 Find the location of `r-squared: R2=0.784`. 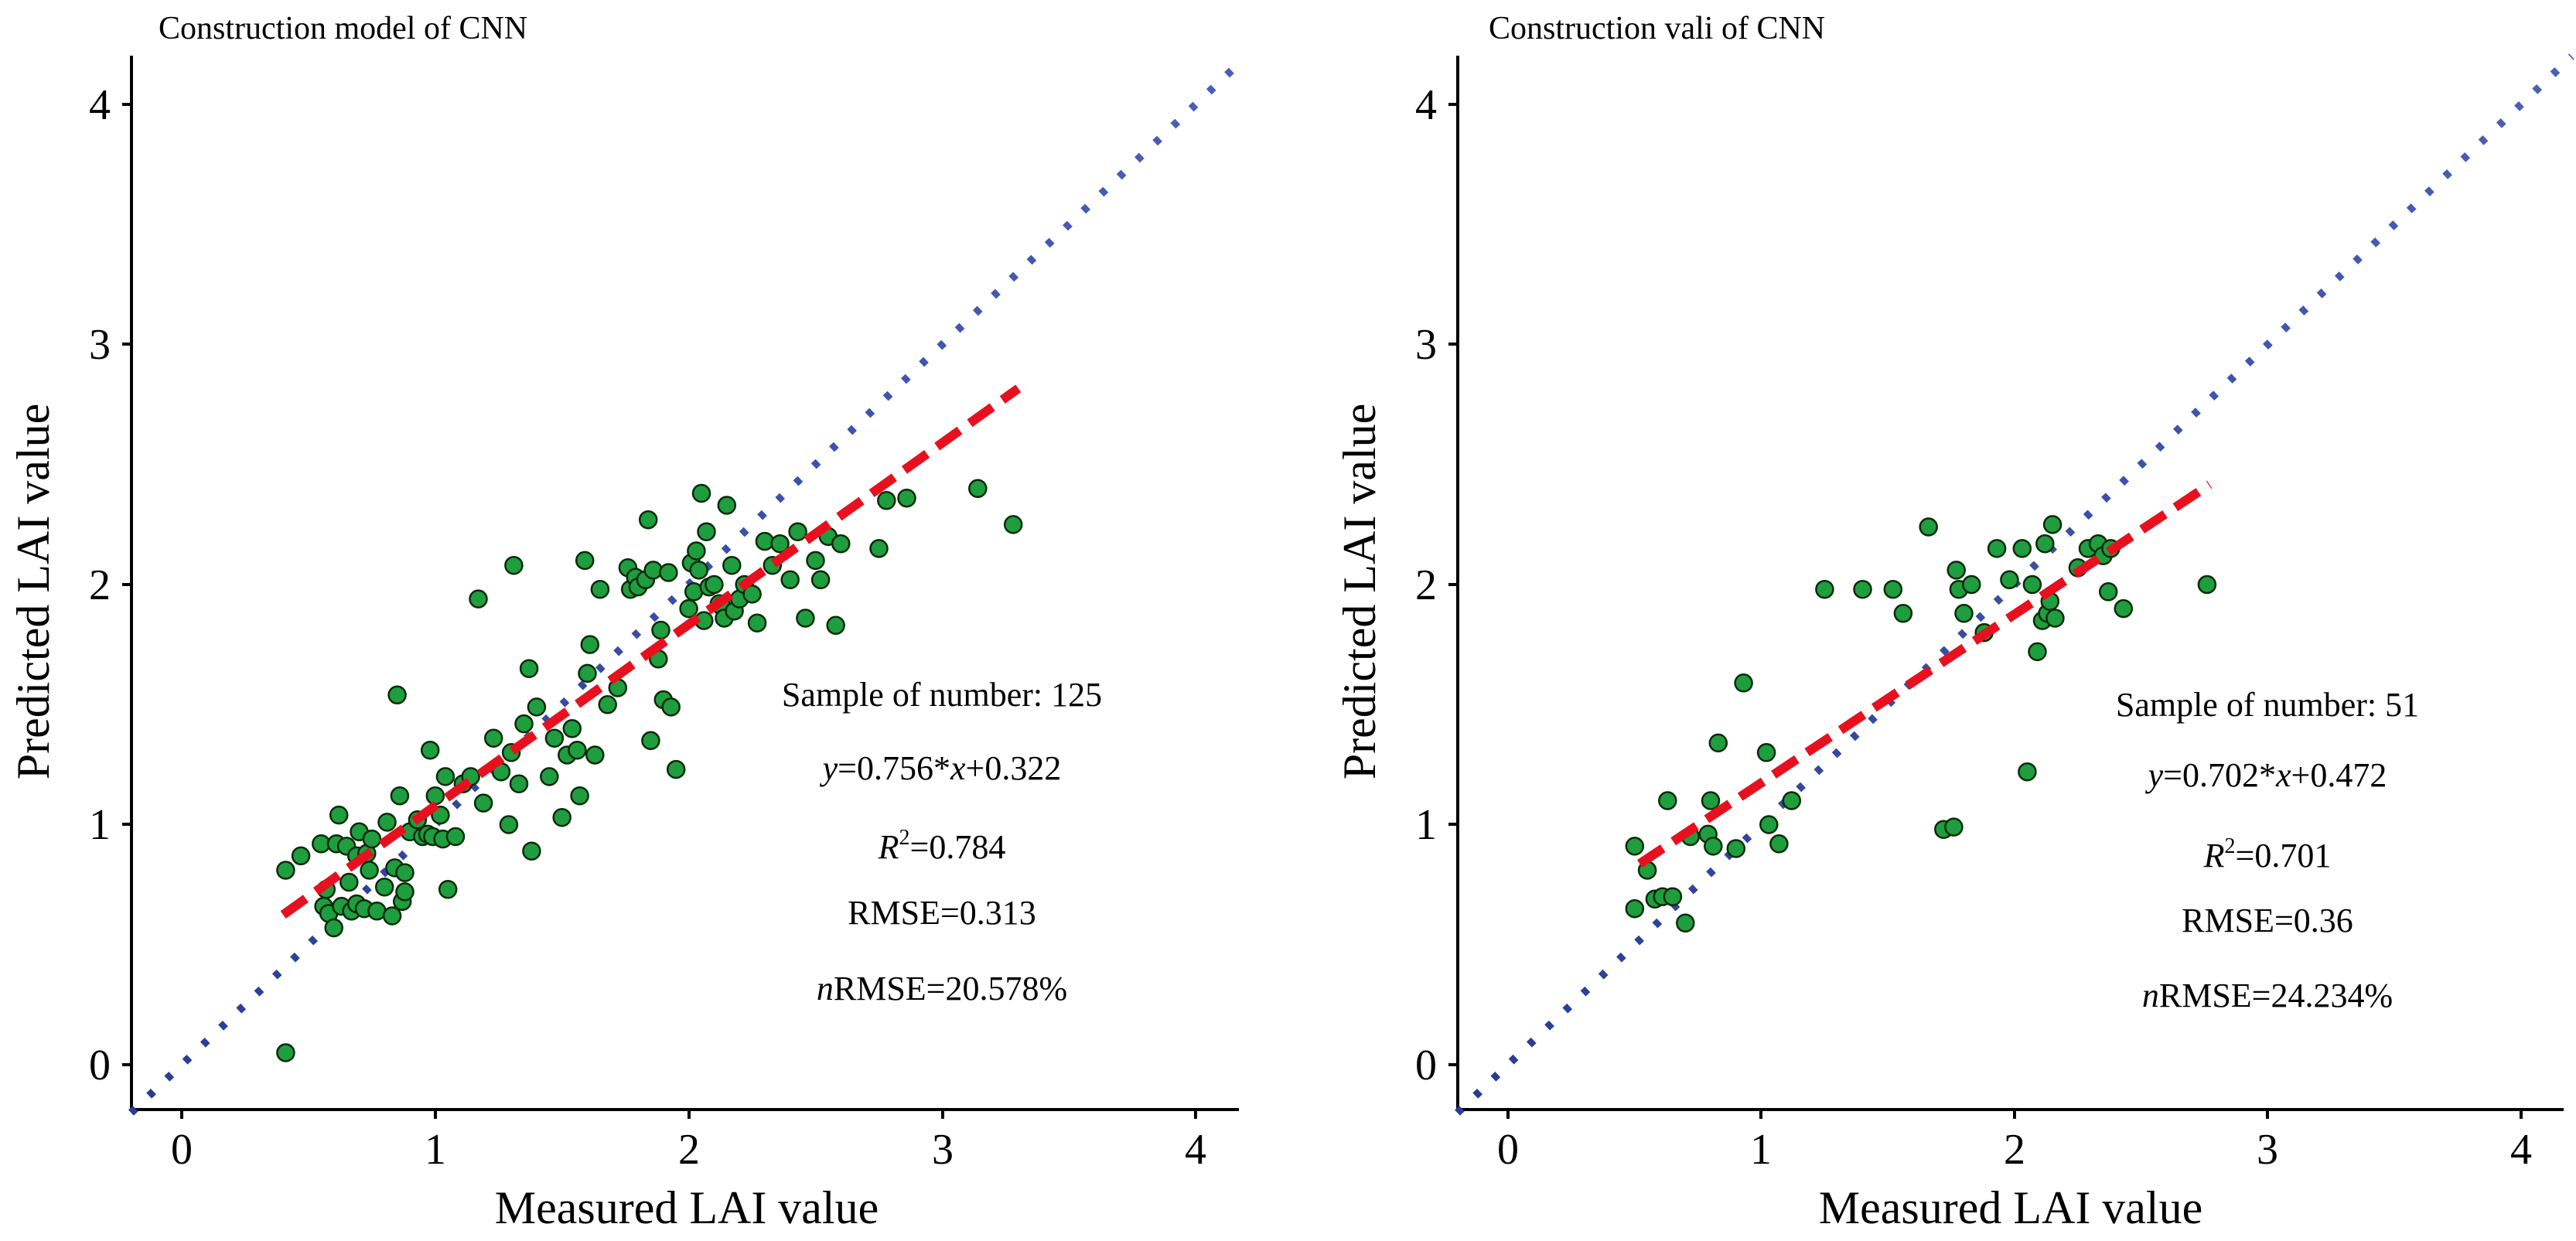

r-squared: R2=0.784 is located at coordinates (942, 846).